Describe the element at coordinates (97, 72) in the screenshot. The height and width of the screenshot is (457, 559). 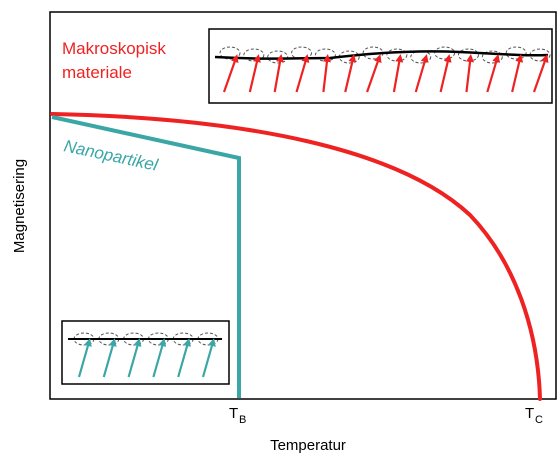
I see `bulk-label-line2: materiale` at that location.